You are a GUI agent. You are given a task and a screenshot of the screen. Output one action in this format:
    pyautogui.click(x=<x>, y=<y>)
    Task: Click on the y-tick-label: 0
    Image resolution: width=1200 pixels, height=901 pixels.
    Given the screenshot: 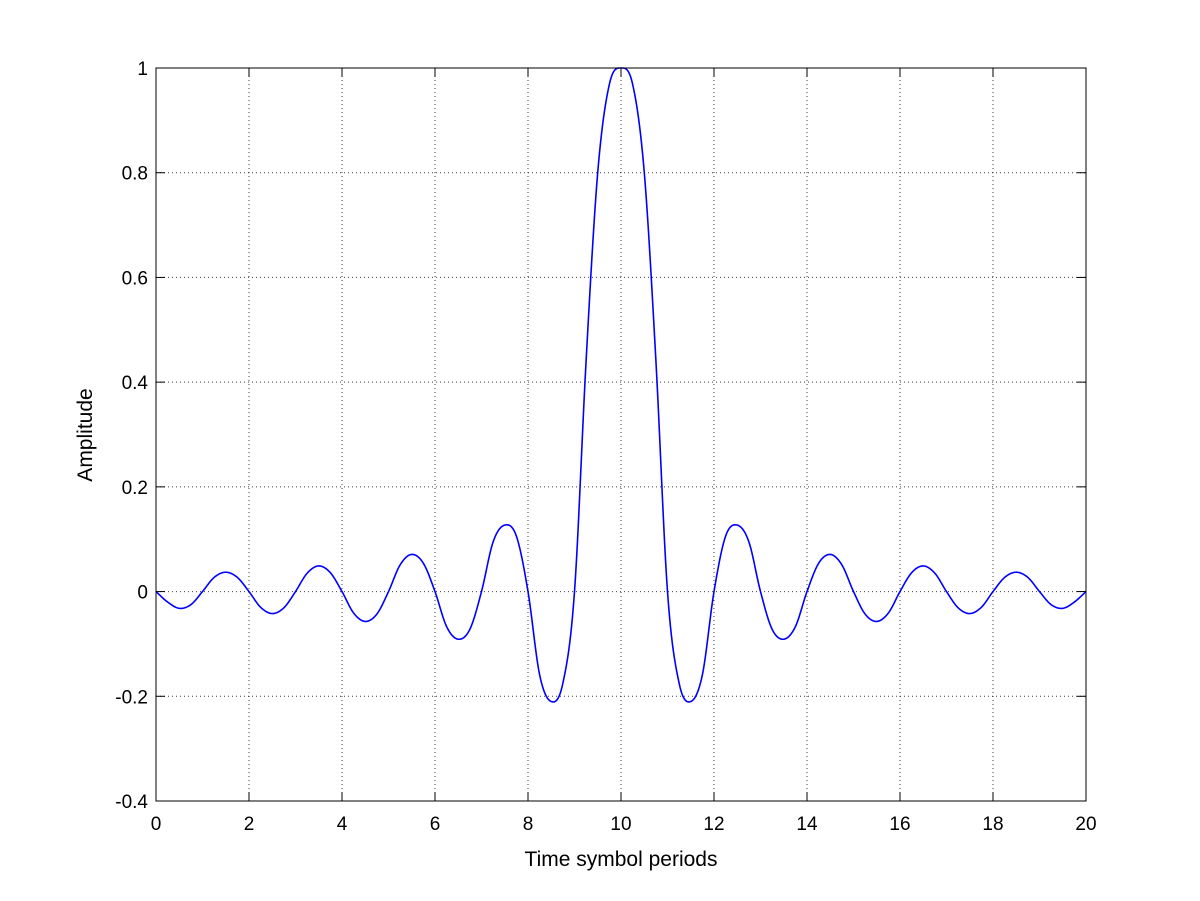 What is the action you would take?
    pyautogui.click(x=142, y=593)
    